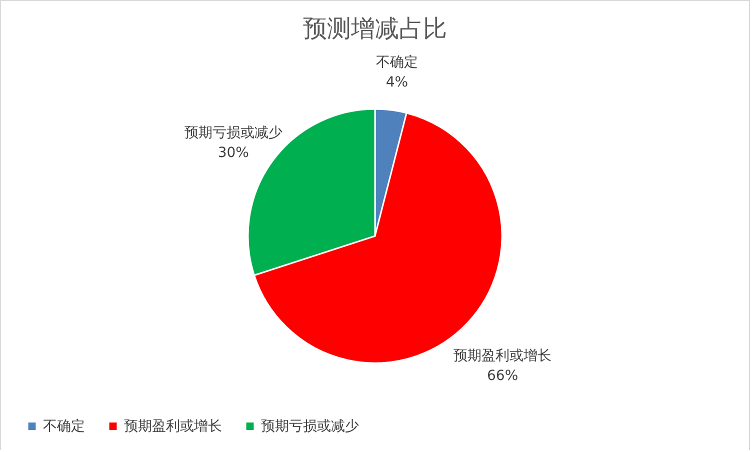 Image resolution: width=752 pixels, height=452 pixels. What do you see at coordinates (310, 426) in the screenshot?
I see `legend-label: 预期亏损或减少` at bounding box center [310, 426].